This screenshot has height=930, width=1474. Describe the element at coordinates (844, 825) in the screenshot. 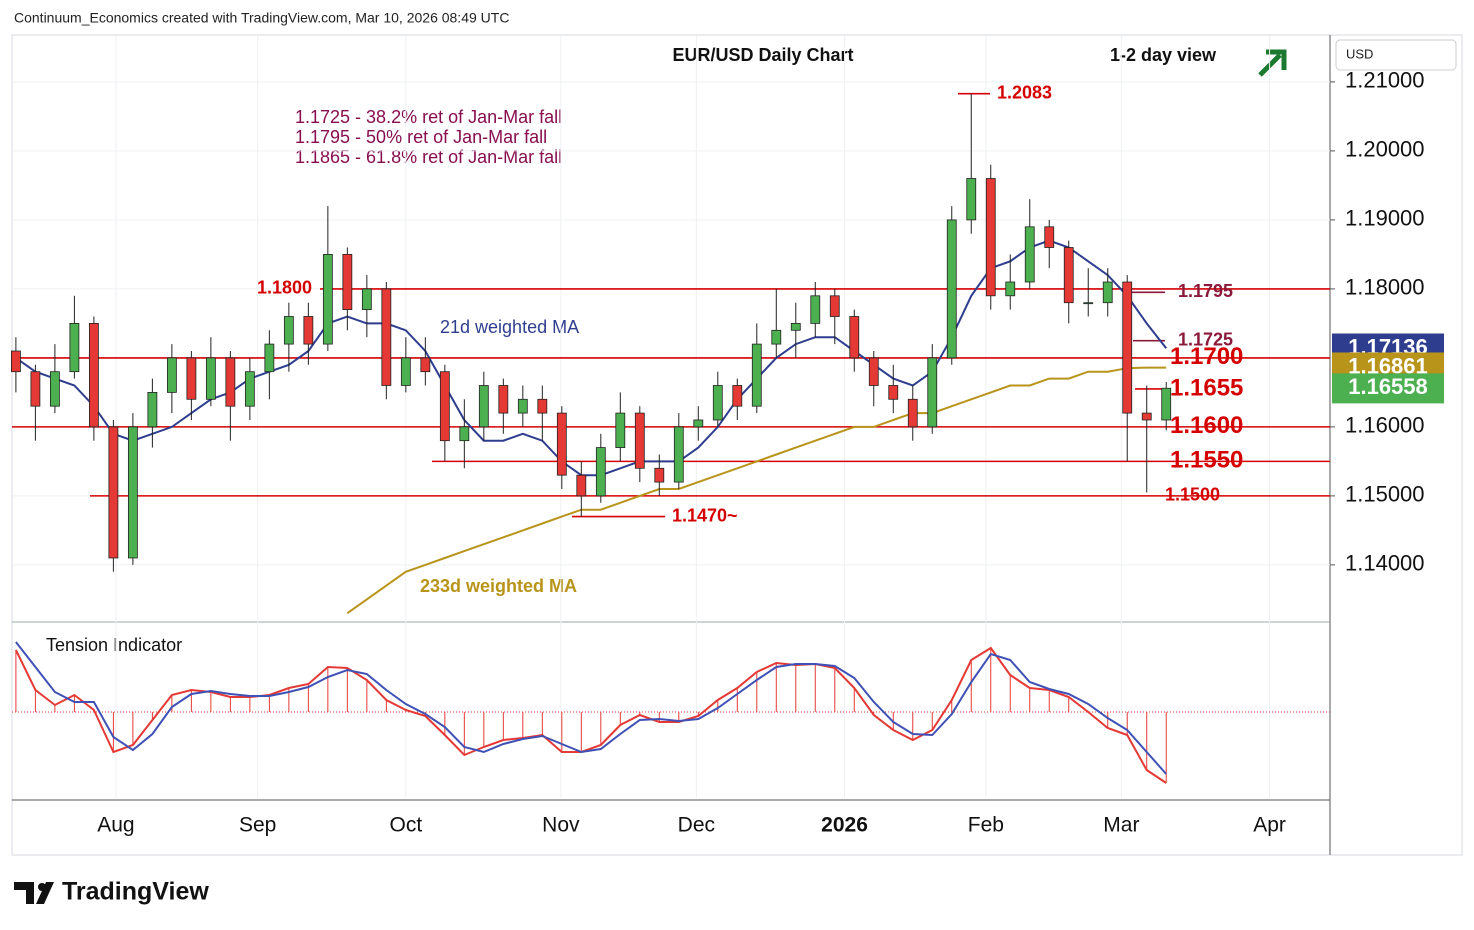

I see `x-tick-label: 2026` at that location.